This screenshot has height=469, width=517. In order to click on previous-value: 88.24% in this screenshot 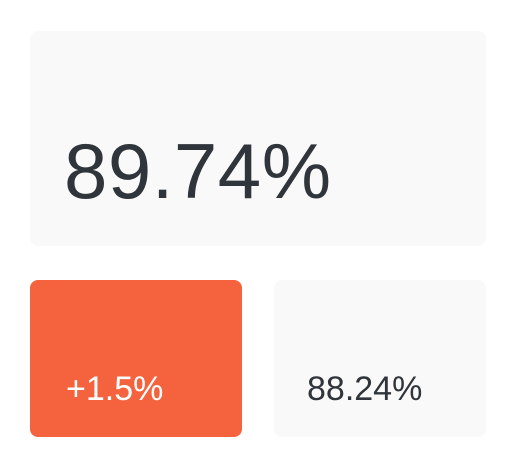, I will do `click(365, 389)`.